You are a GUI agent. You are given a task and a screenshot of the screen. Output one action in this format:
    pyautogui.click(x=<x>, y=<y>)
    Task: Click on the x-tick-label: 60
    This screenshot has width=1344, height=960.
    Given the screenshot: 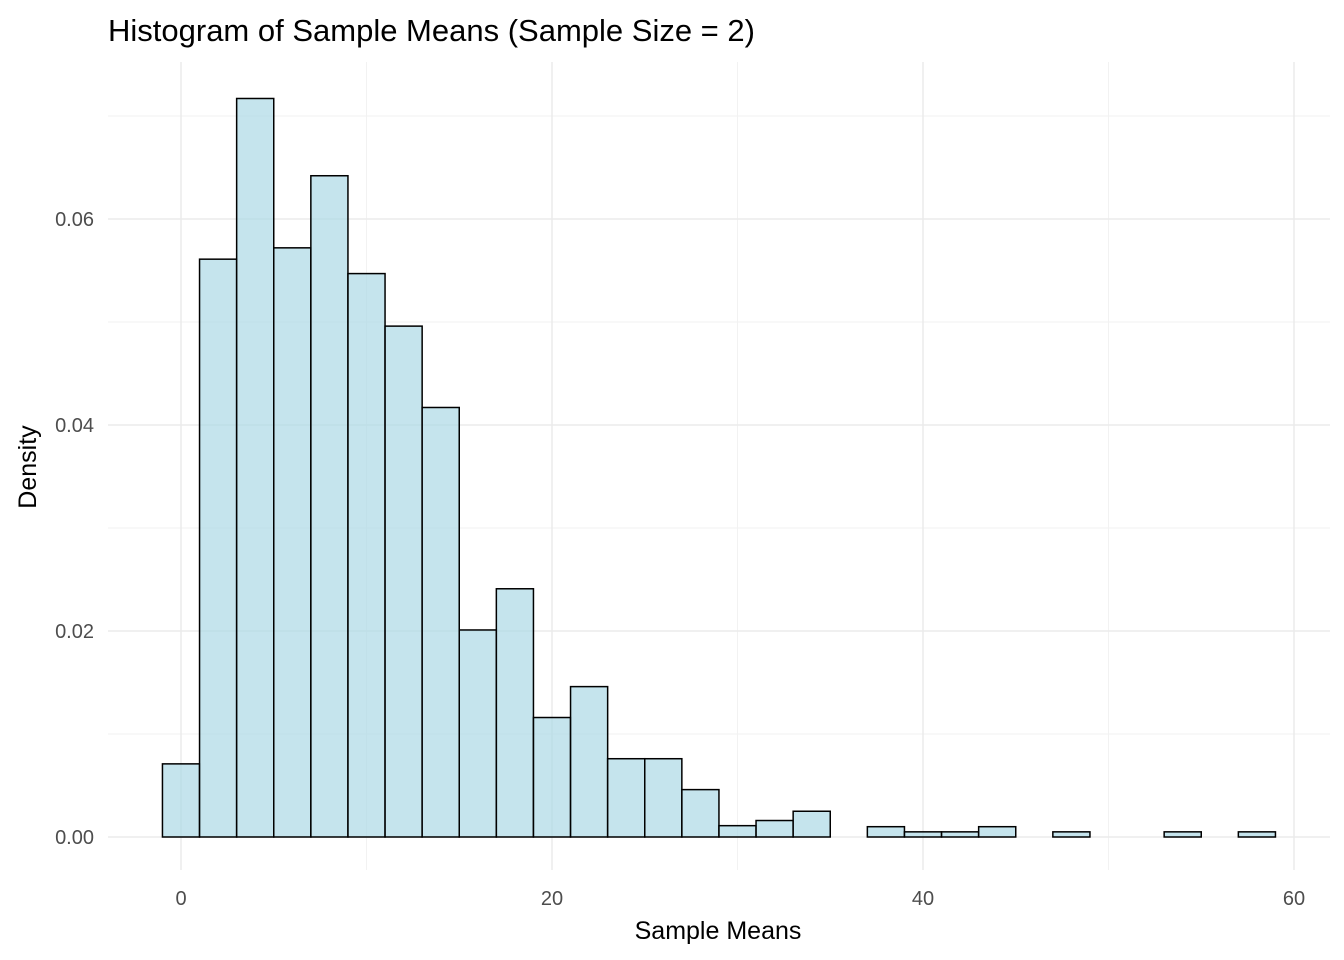 What is the action you would take?
    pyautogui.click(x=1294, y=899)
    